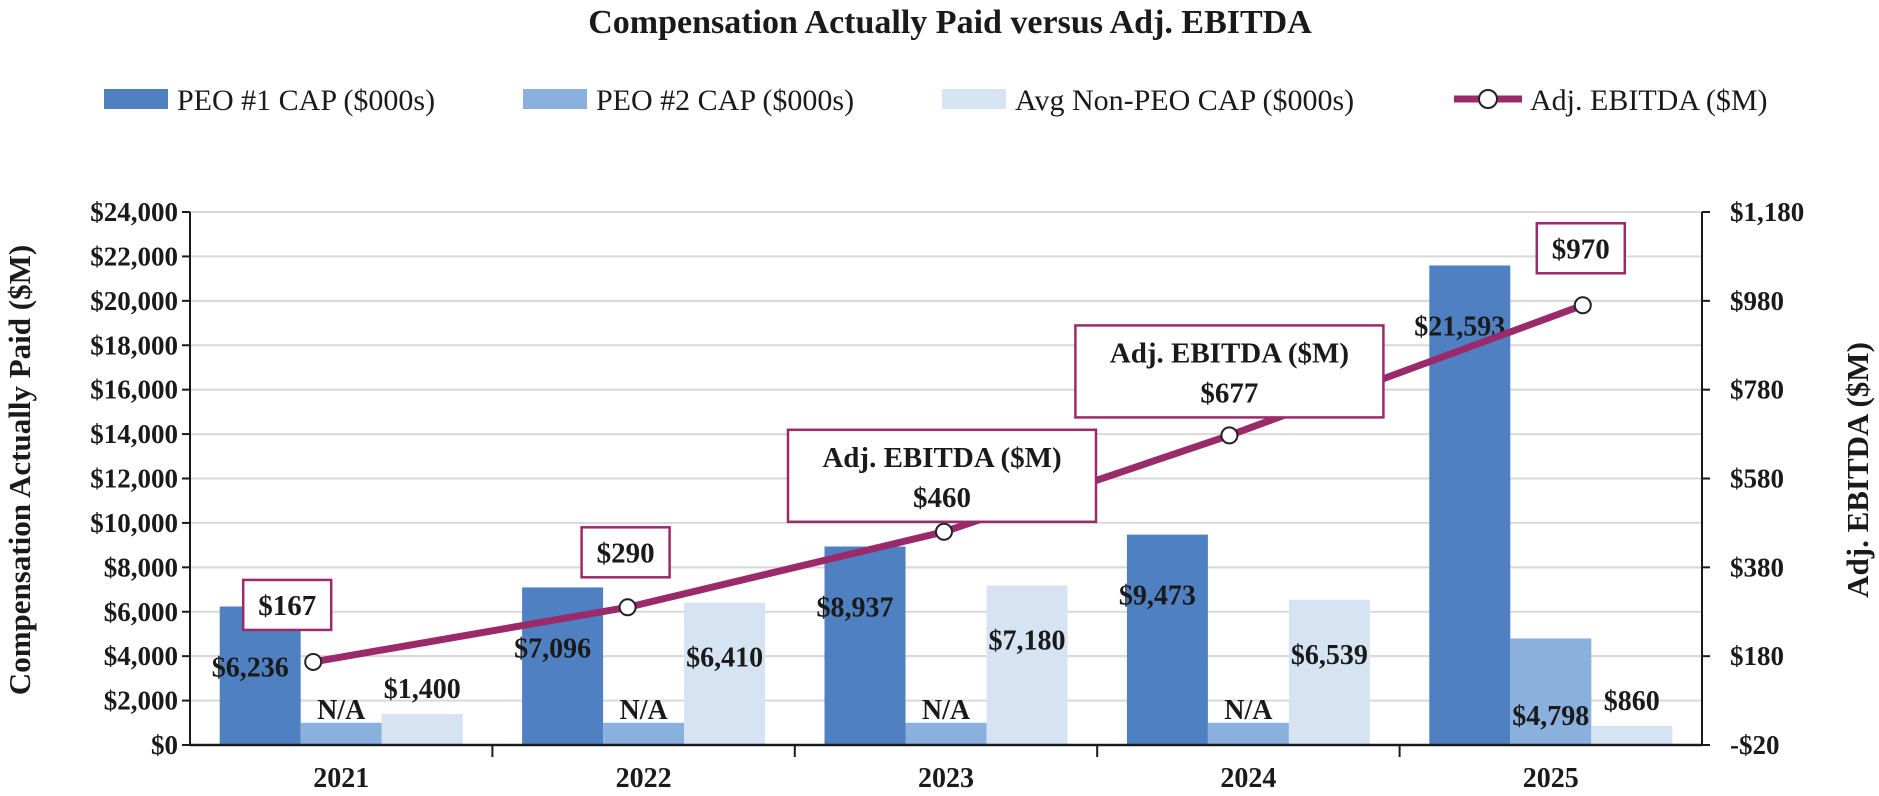 The image size is (1879, 796). Describe the element at coordinates (946, 778) in the screenshot. I see `category-label-2023: 2023` at that location.